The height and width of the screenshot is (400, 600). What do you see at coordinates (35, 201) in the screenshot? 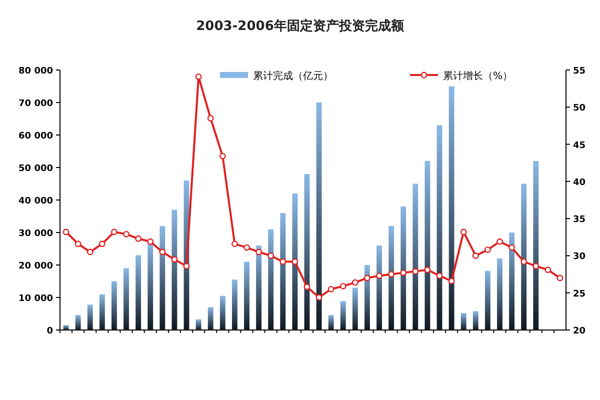
I see `y-tick-label: 40 000` at bounding box center [35, 201].